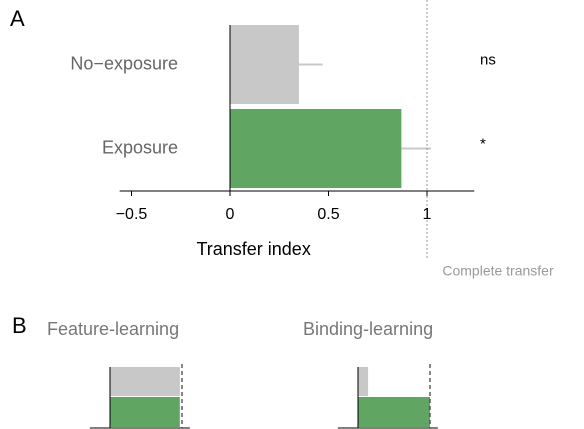 The height and width of the screenshot is (429, 584). Describe the element at coordinates (427, 214) in the screenshot. I see `x-tick-label: 1` at that location.